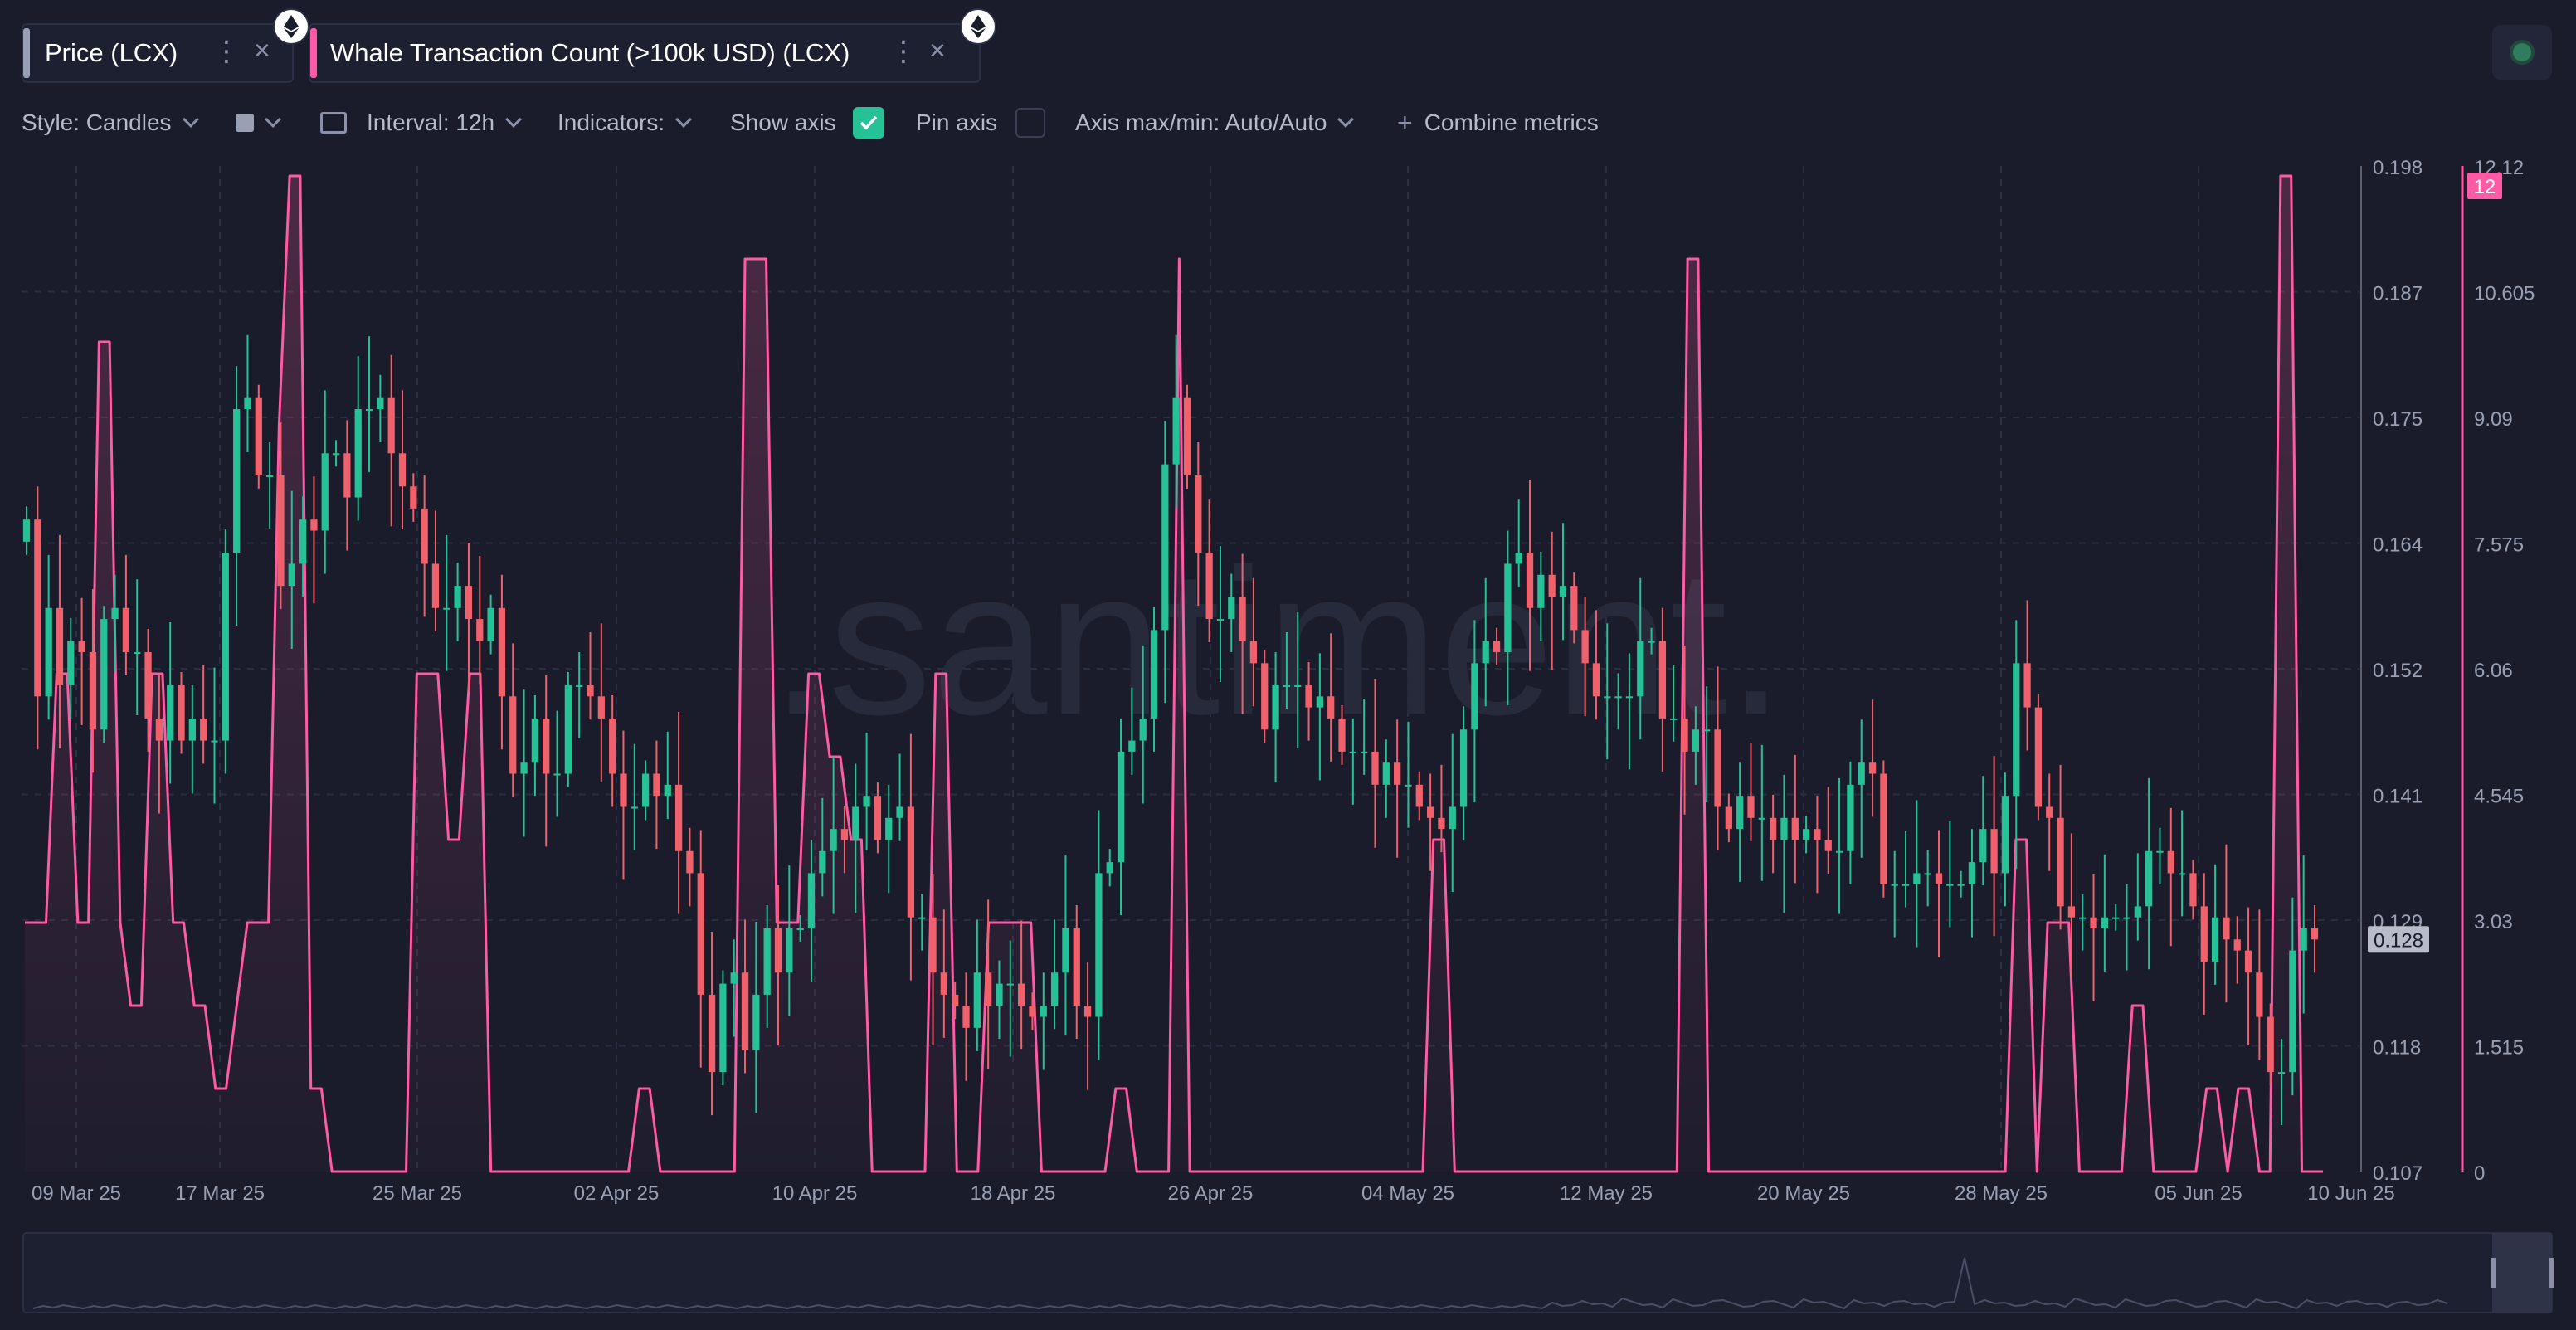 The image size is (2576, 1330). Describe the element at coordinates (1013, 1193) in the screenshot. I see `x-tick-label: 18 Apr 25` at that location.